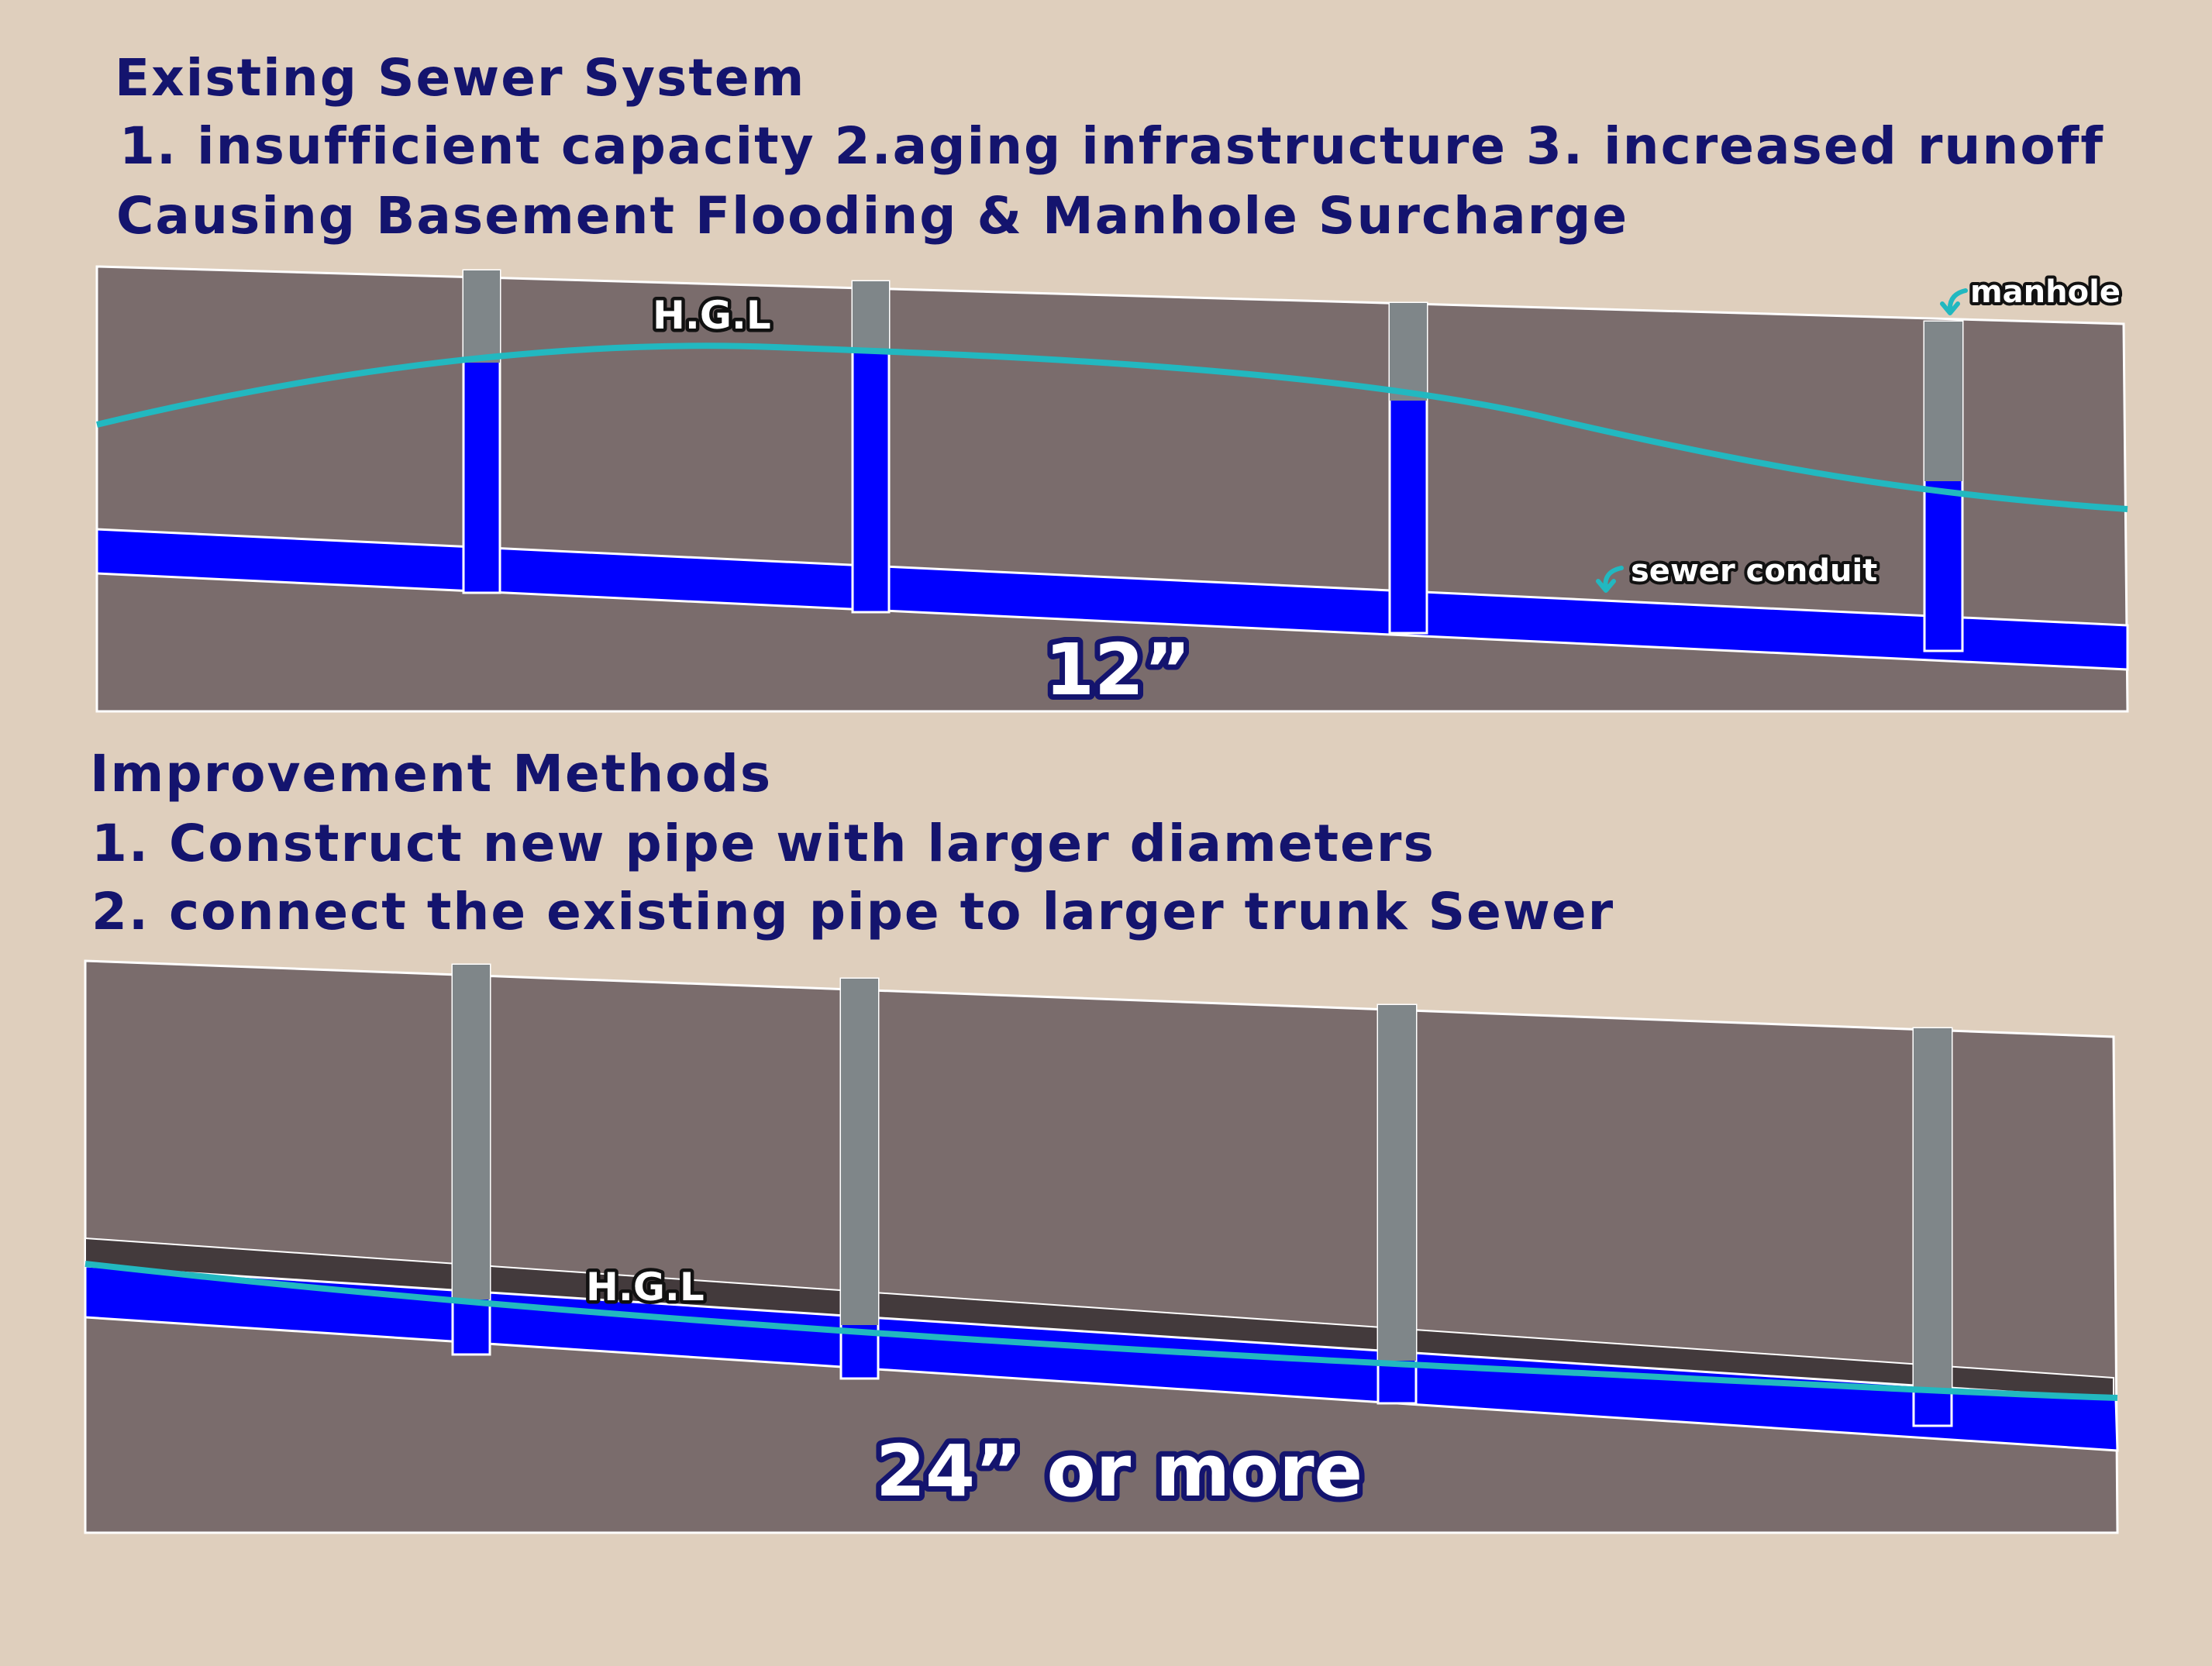 Image resolution: width=2212 pixels, height=1666 pixels. I want to click on existing-pipe-size: 12”, so click(1118, 669).